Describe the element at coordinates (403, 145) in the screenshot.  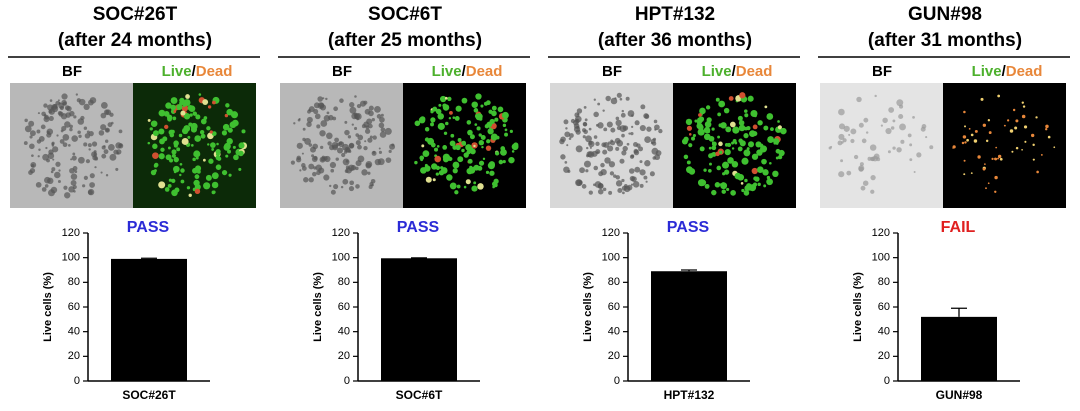
I see `microscopy-images` at that location.